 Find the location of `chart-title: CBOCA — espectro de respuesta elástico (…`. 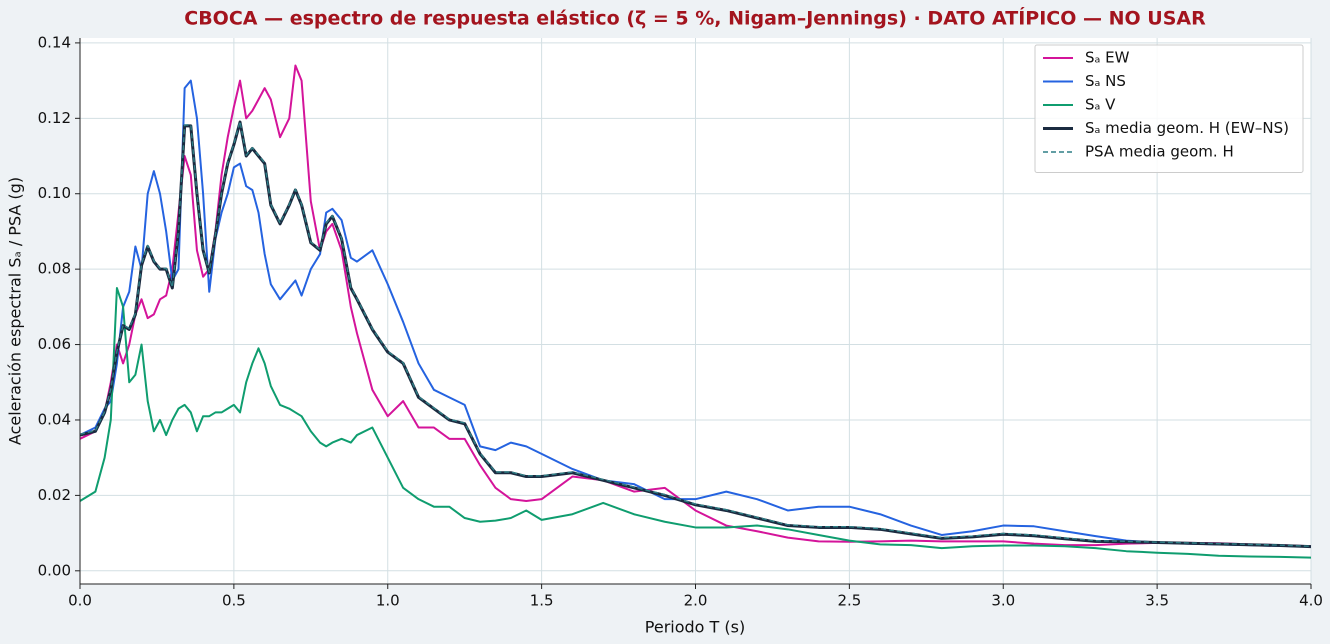

chart-title: CBOCA — espectro de respuesta elástico (… is located at coordinates (695, 18).